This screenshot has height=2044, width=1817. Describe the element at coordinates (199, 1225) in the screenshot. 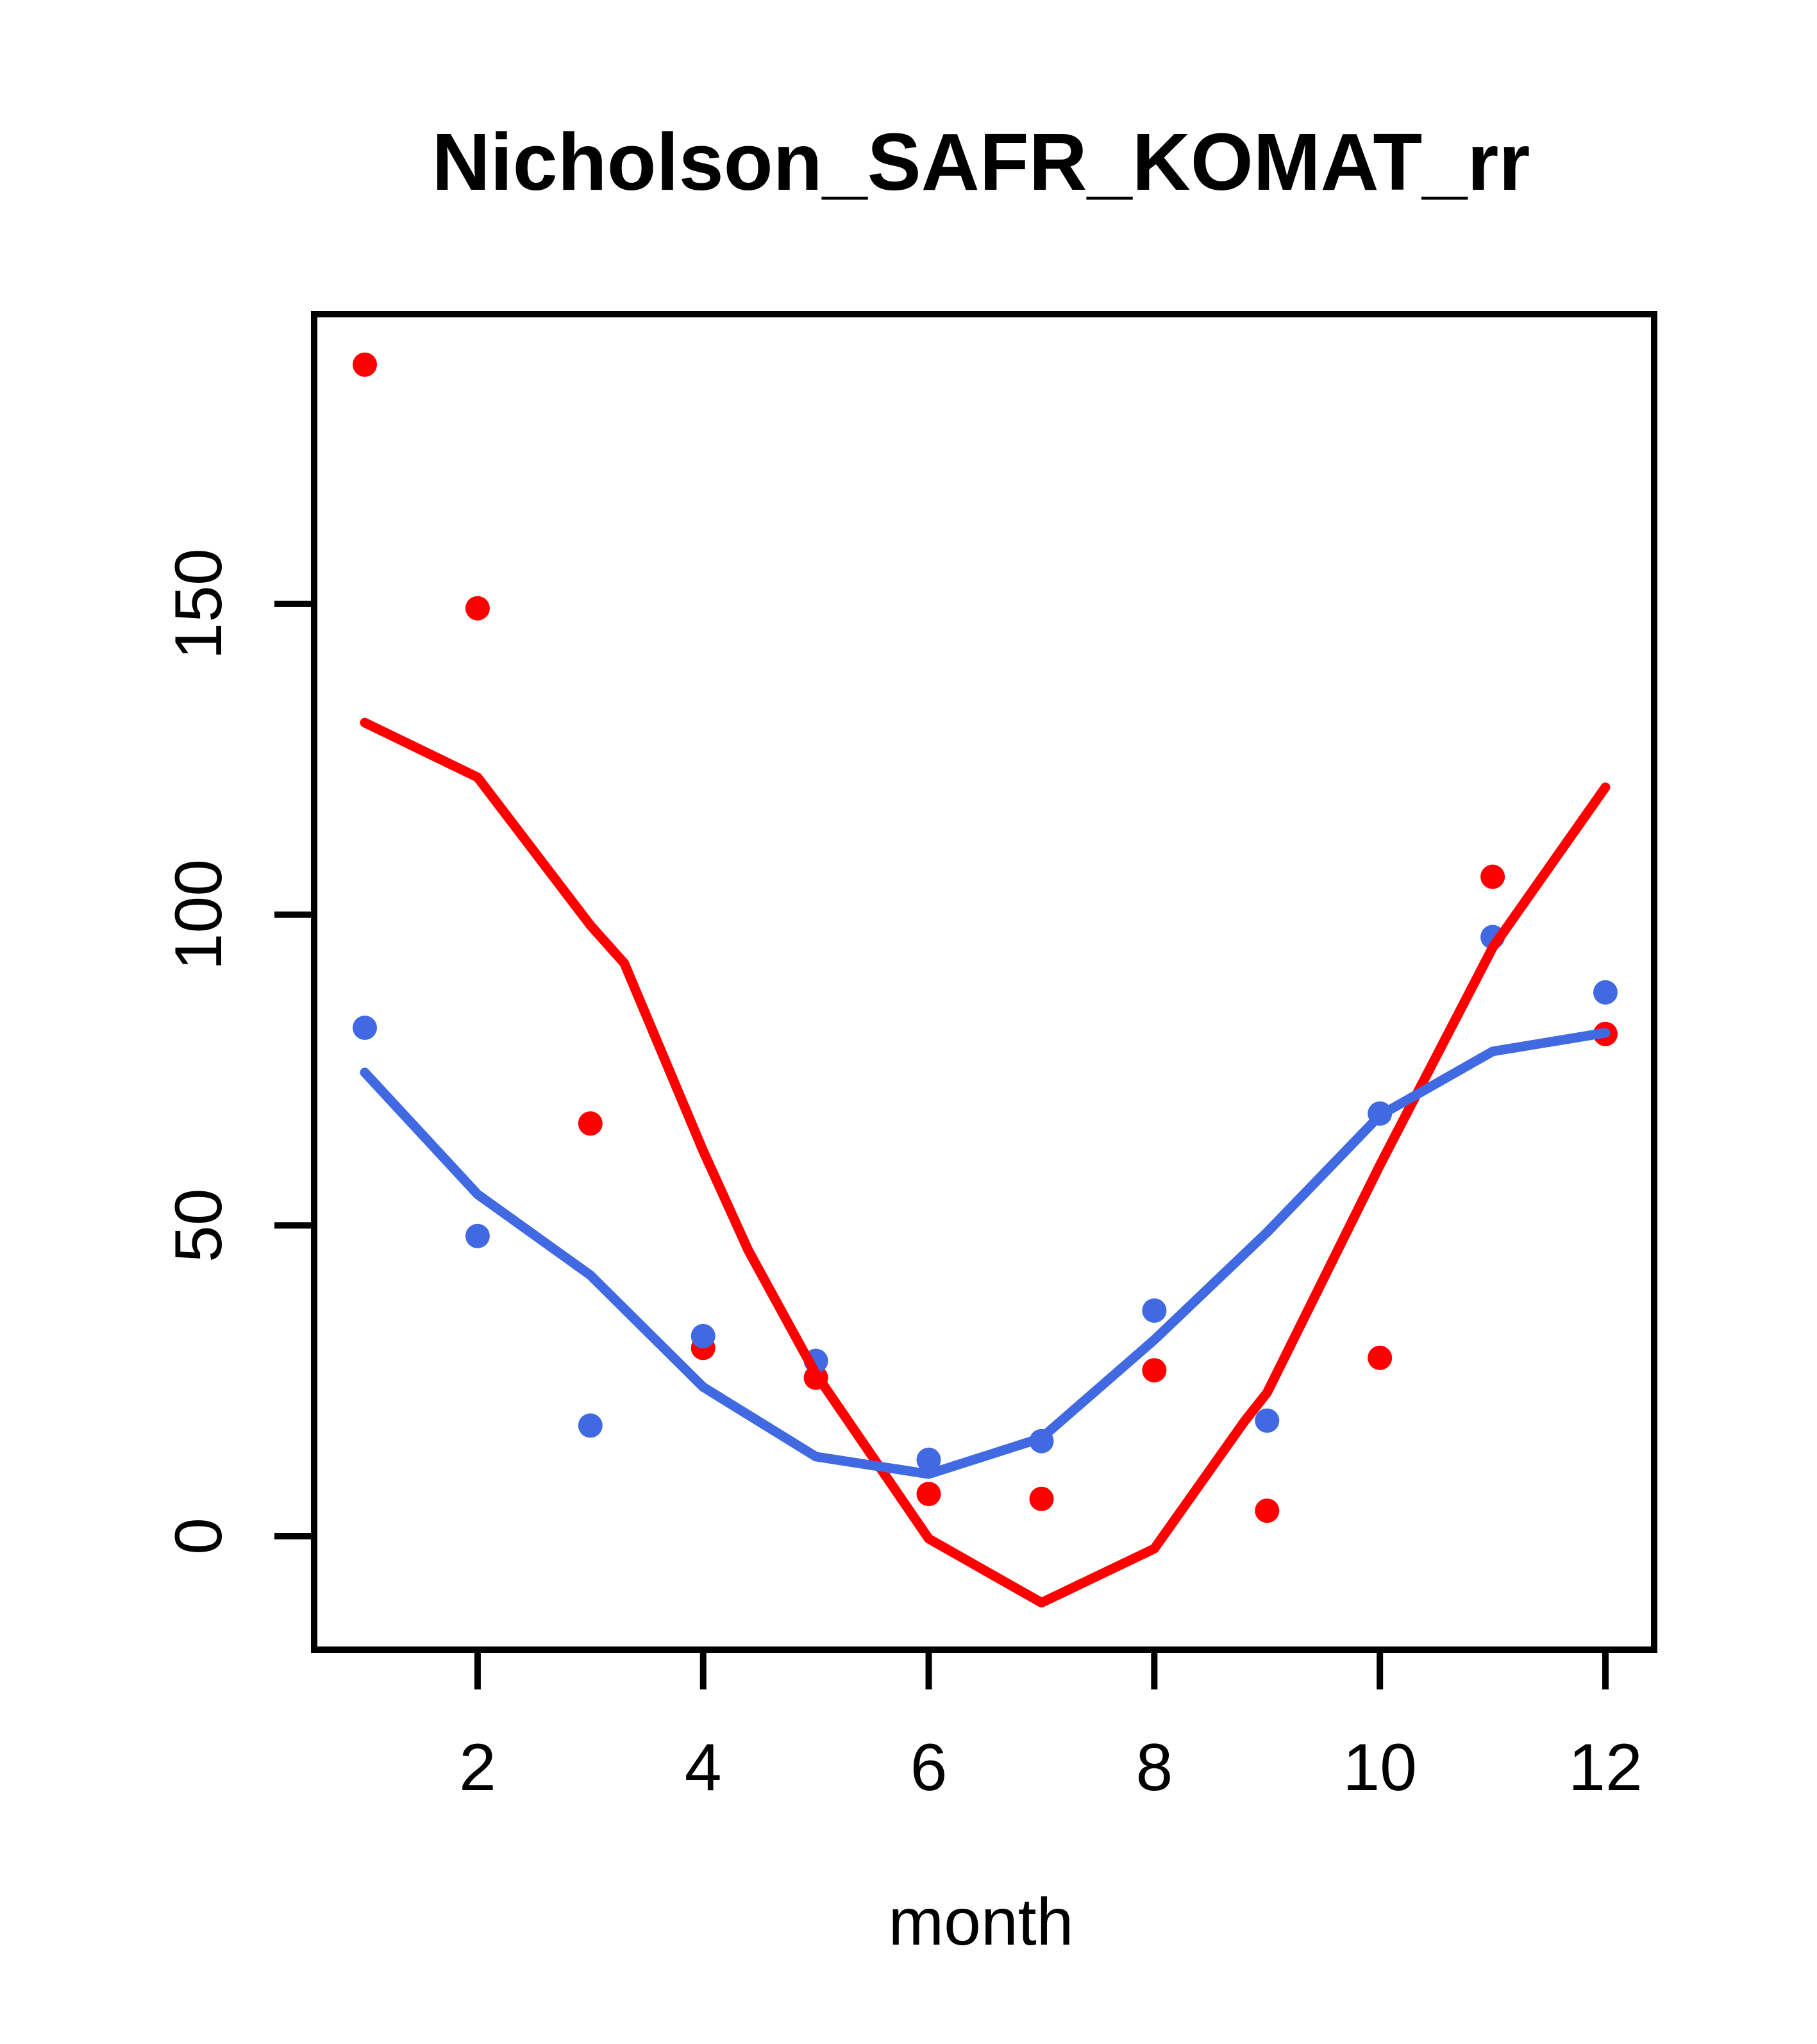

I see `y-tick-label: 50` at that location.